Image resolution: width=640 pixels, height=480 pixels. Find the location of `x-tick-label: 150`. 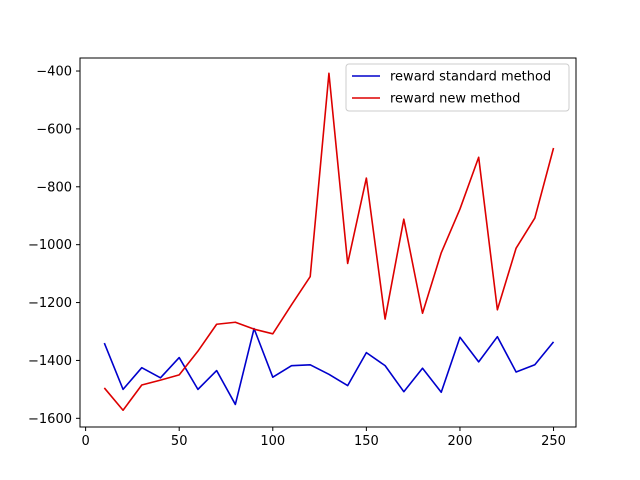

x-tick-label: 150 is located at coordinates (366, 441).